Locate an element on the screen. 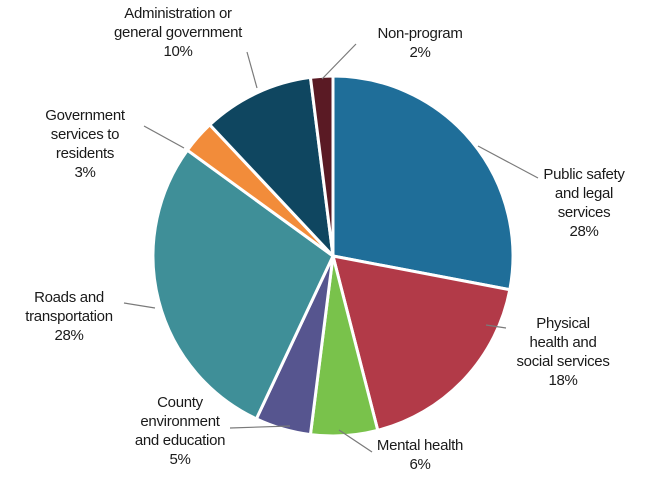 This screenshot has height=477, width=650. pie-slice-physical-health-and-social-services is located at coordinates (421, 343).